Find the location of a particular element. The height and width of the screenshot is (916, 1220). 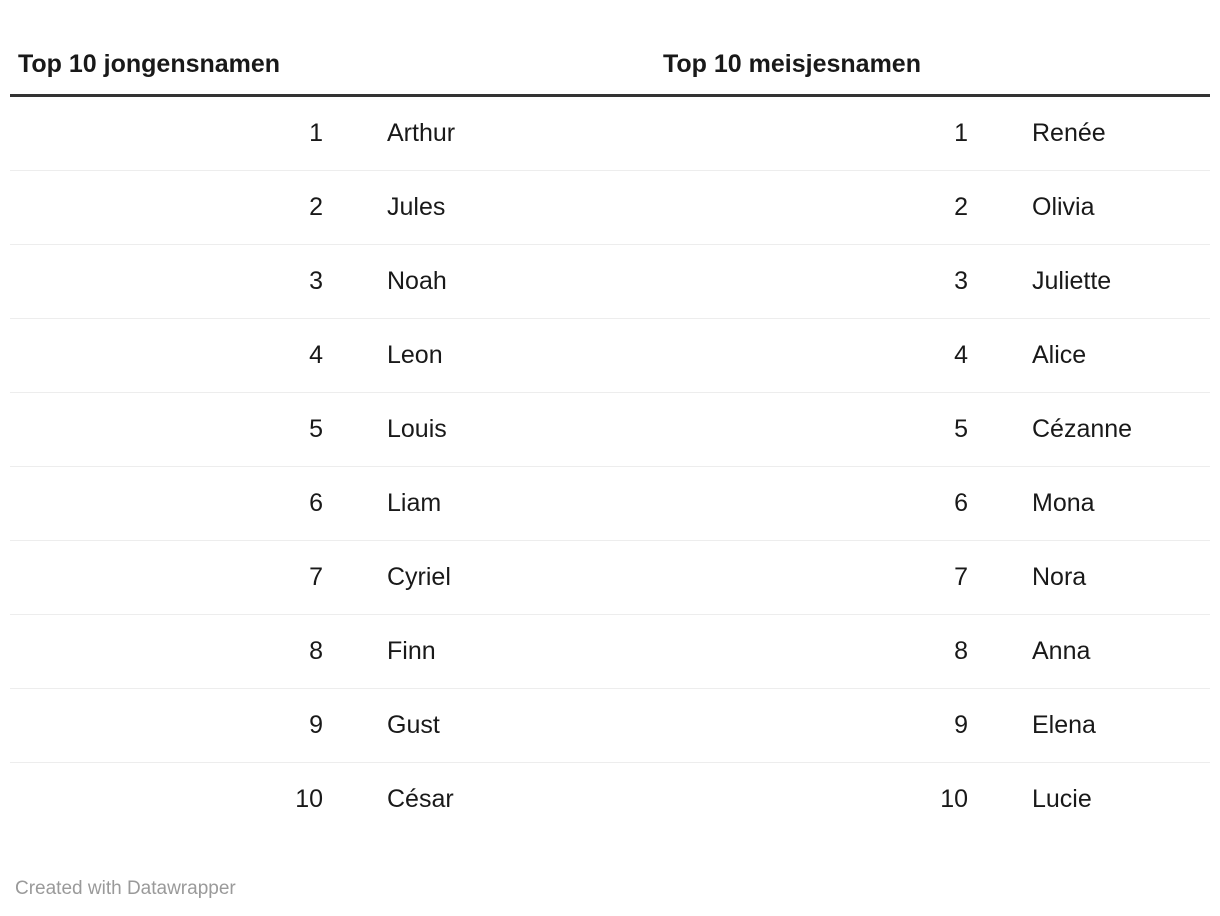

column-header-girls: Top 10 meisjesnamen is located at coordinates (792, 63).